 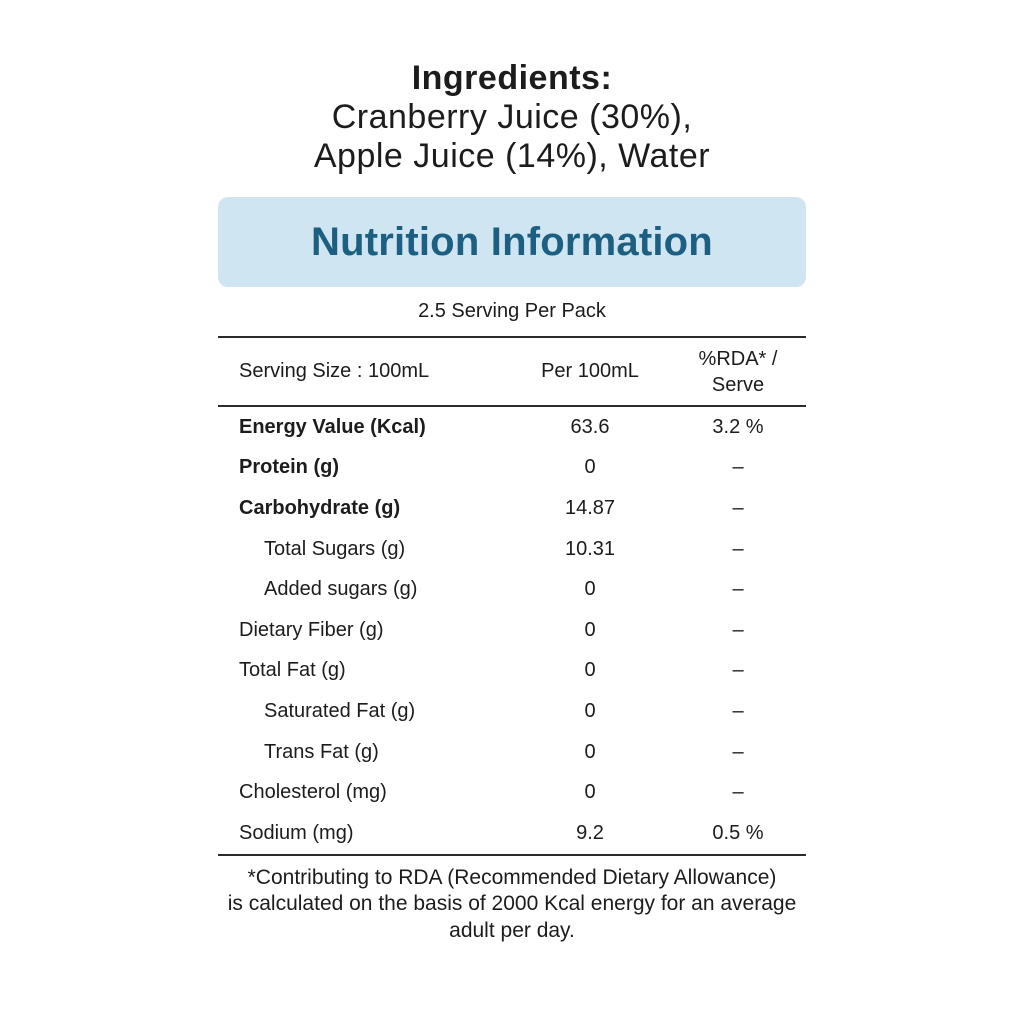 I want to click on nutrient-name: Trans Fat (g), so click(x=321, y=751).